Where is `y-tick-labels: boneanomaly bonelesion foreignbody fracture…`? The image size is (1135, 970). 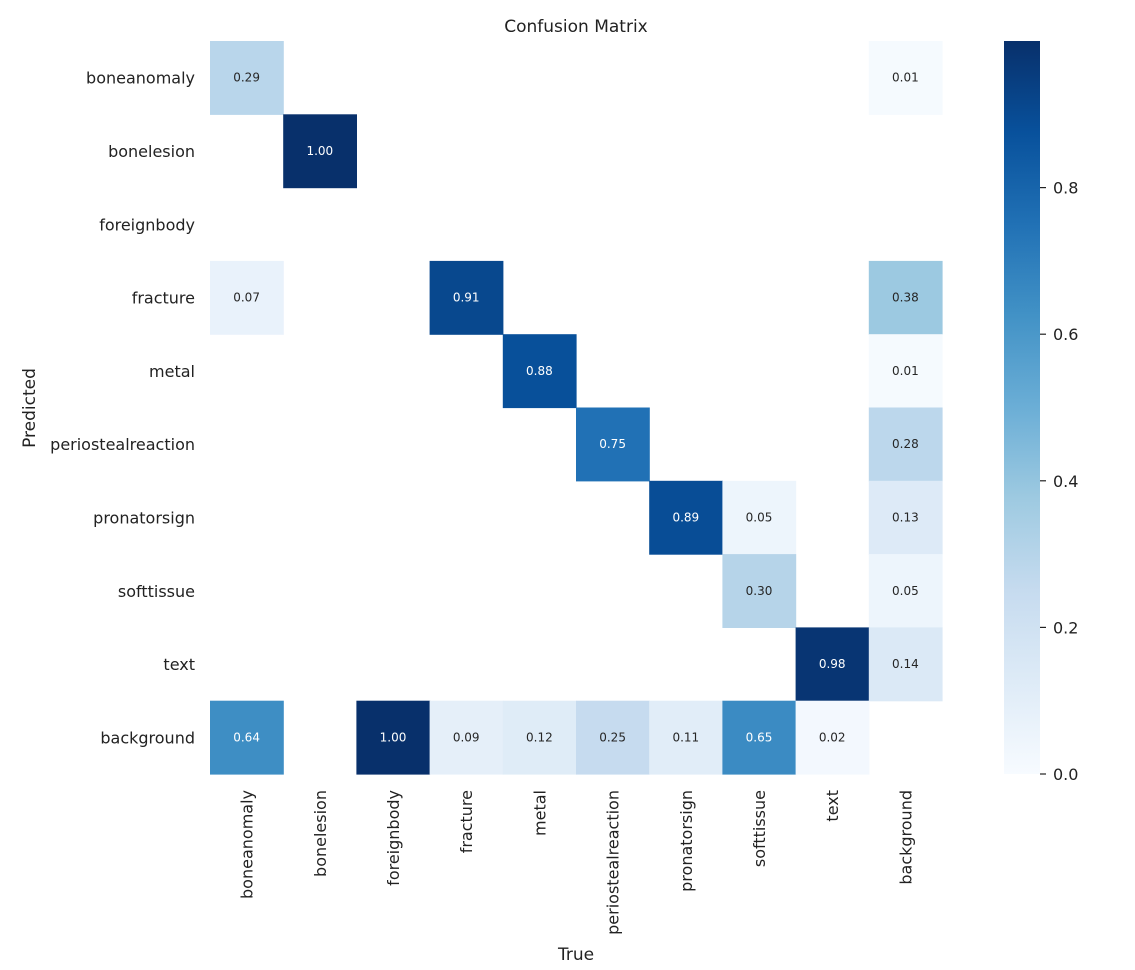 y-tick-labels: boneanomaly bonelesion foreignbody fracture… is located at coordinates (122, 408).